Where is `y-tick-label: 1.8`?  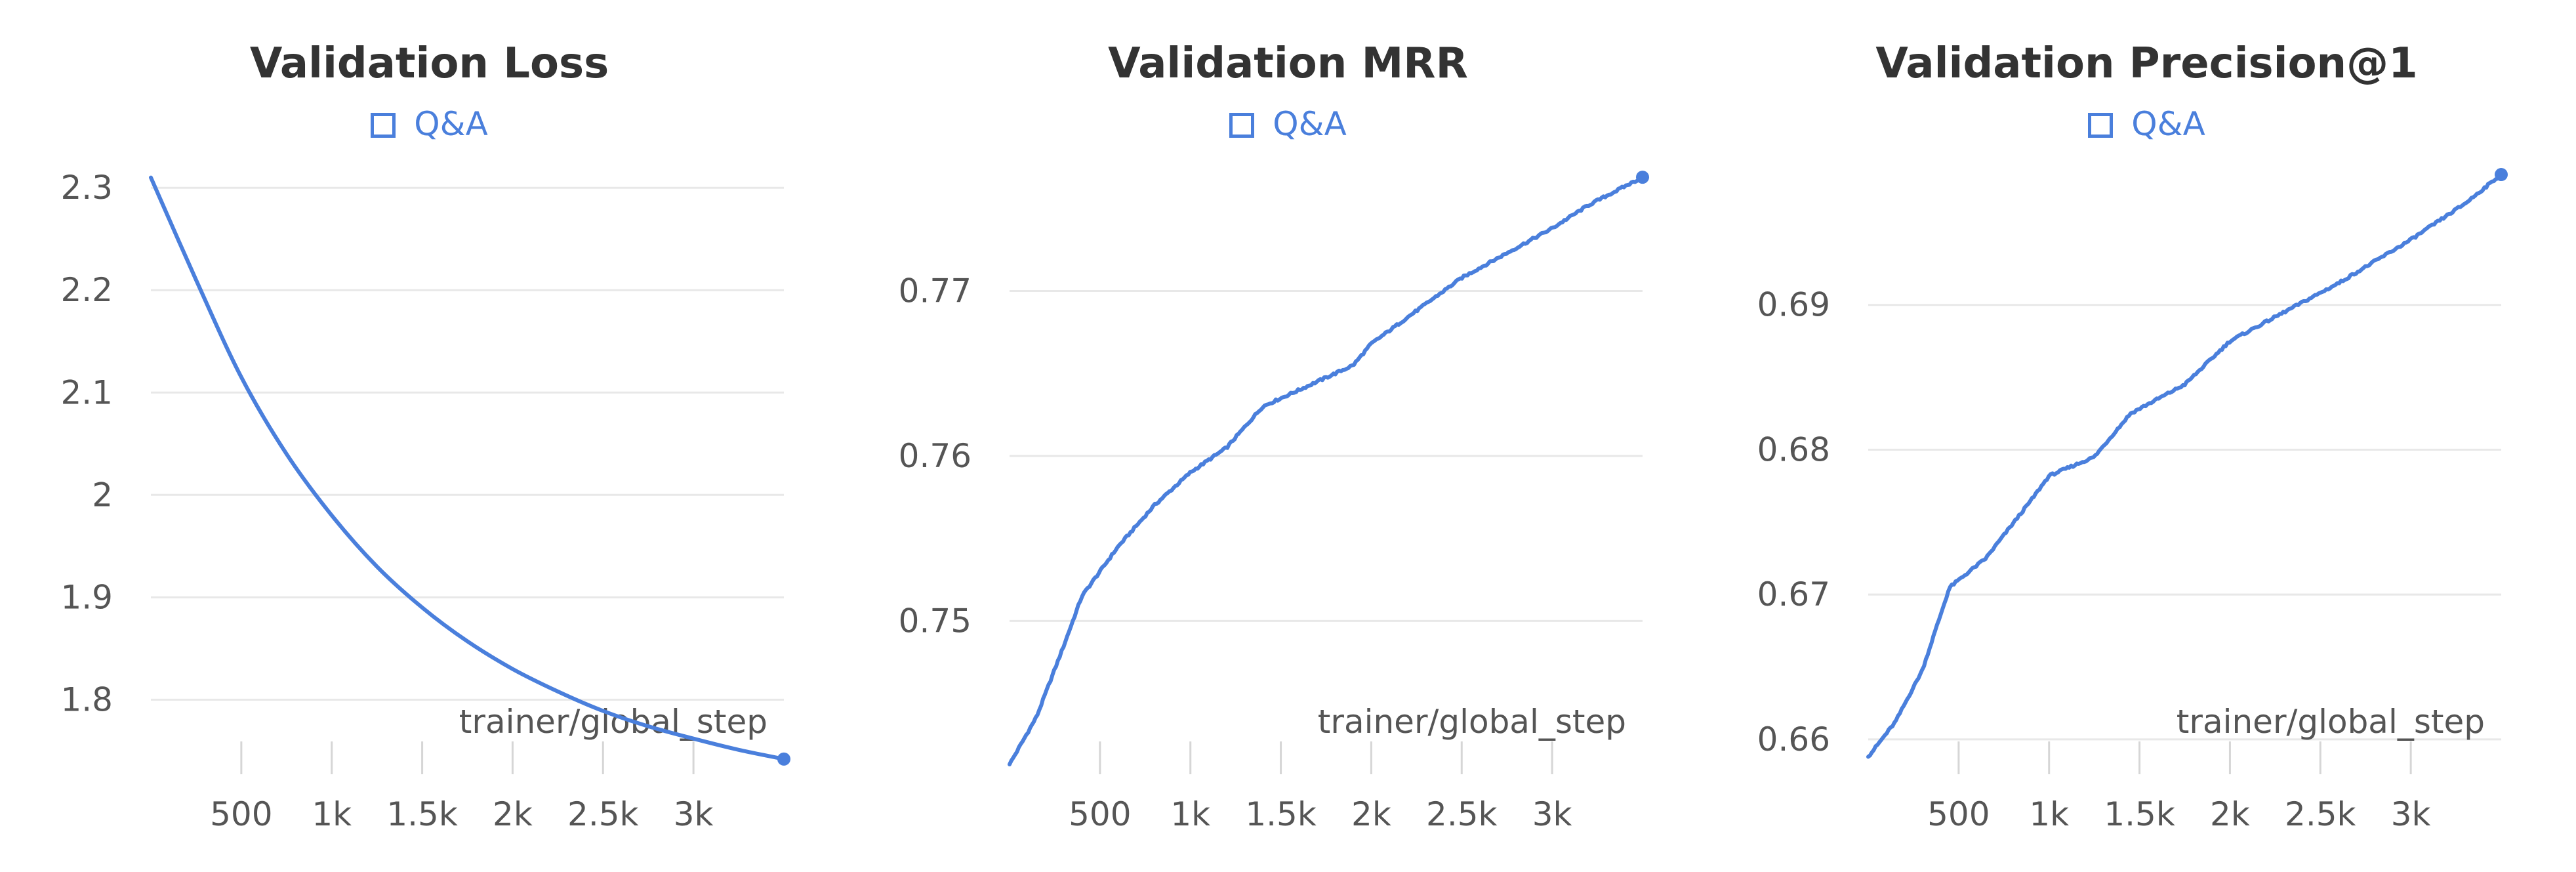 y-tick-label: 1.8 is located at coordinates (86, 699).